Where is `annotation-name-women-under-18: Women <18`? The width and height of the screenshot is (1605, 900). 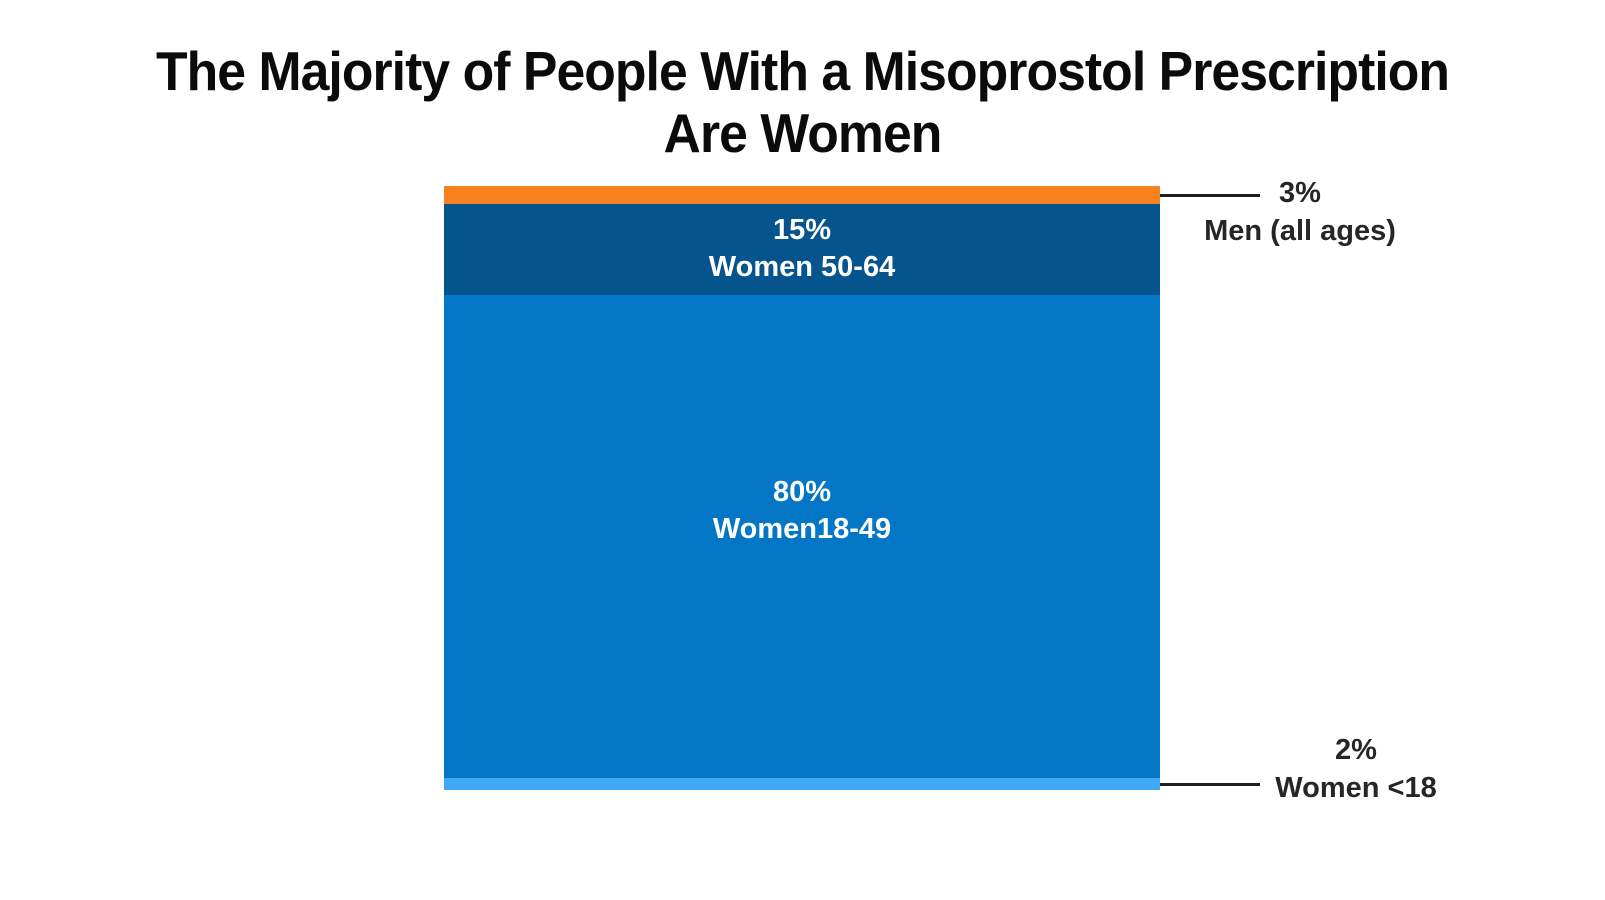 annotation-name-women-under-18: Women <18 is located at coordinates (1356, 788).